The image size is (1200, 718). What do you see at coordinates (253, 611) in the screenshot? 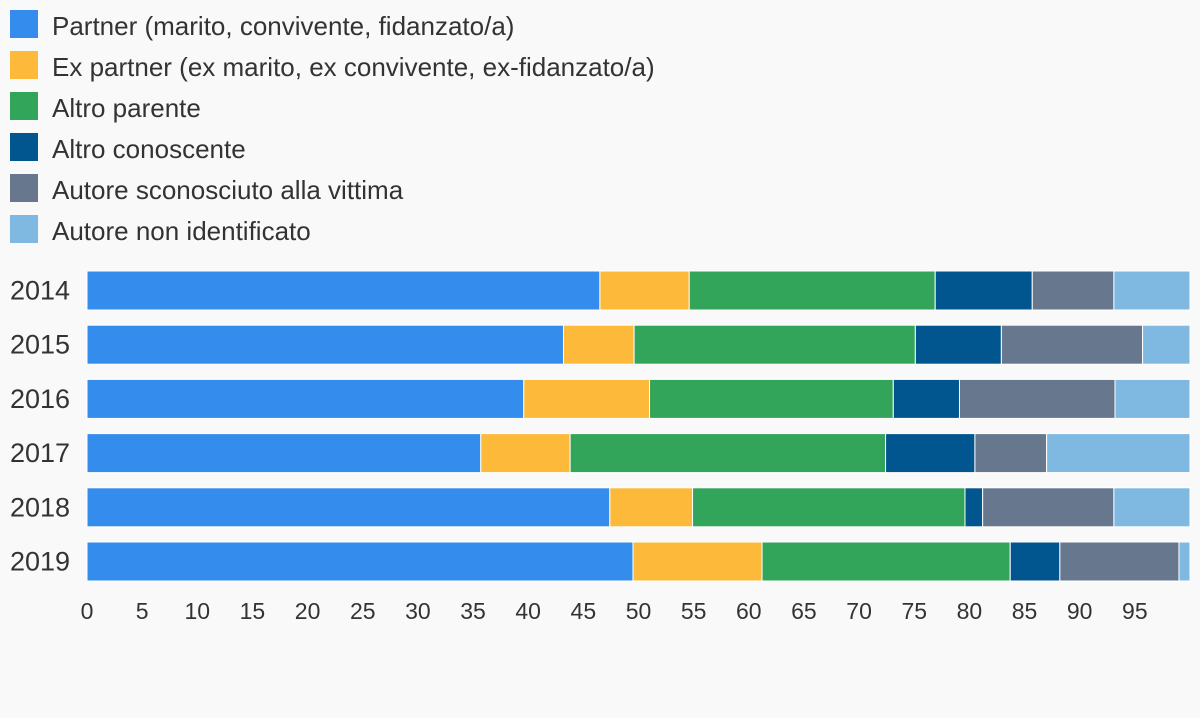
I see `x-tick-label: 15` at bounding box center [253, 611].